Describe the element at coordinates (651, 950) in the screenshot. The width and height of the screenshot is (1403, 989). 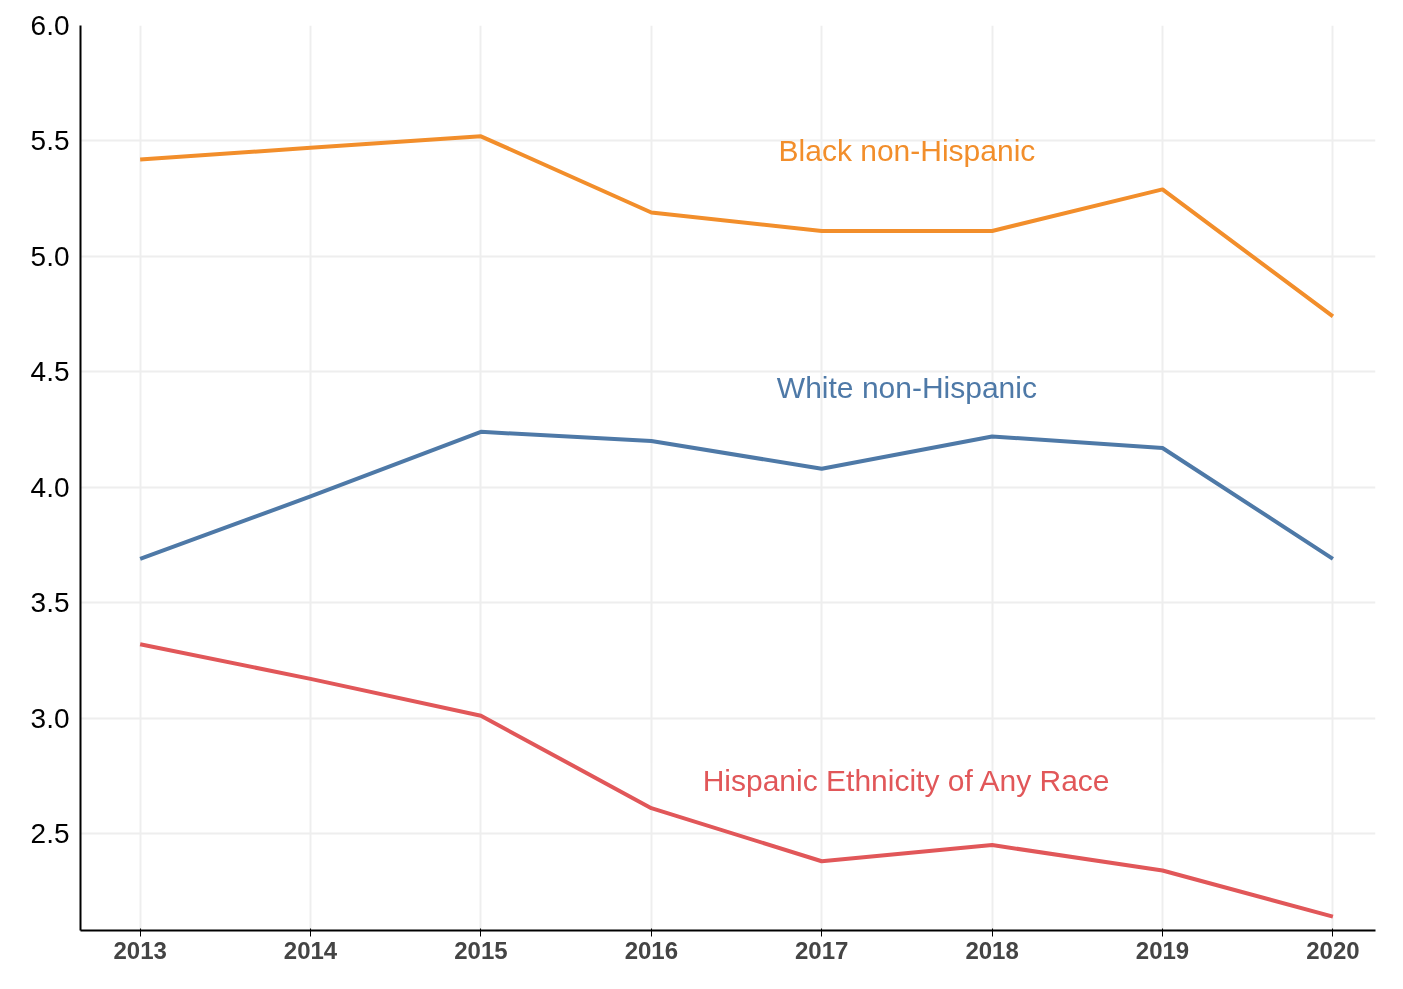
I see `x-tick-label: 2016` at that location.